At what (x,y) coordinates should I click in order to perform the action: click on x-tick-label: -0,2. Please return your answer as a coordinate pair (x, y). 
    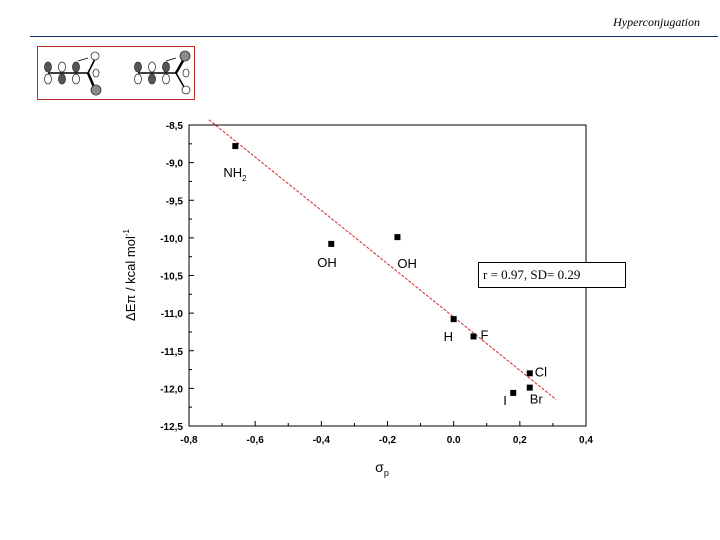
    Looking at the image, I should click on (388, 440).